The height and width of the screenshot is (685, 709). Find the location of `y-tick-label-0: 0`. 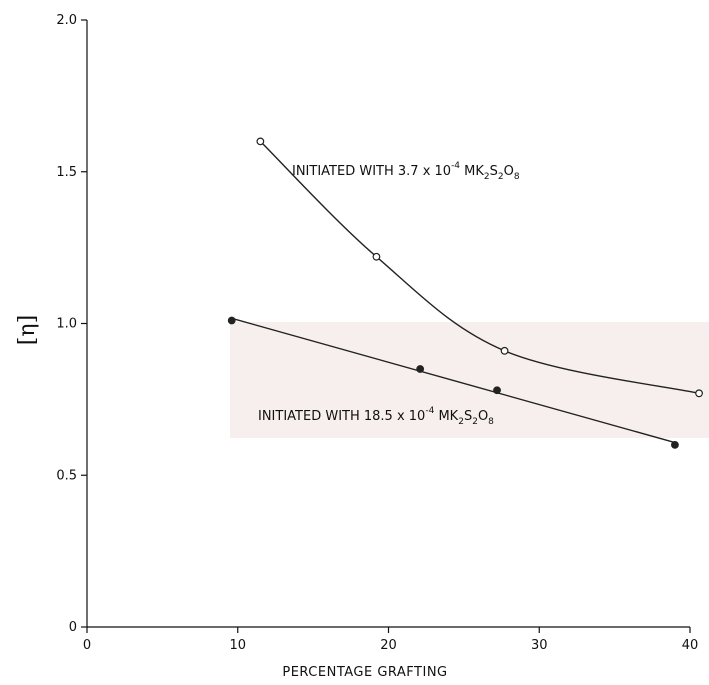

y-tick-label-0: 0 is located at coordinates (73, 627).